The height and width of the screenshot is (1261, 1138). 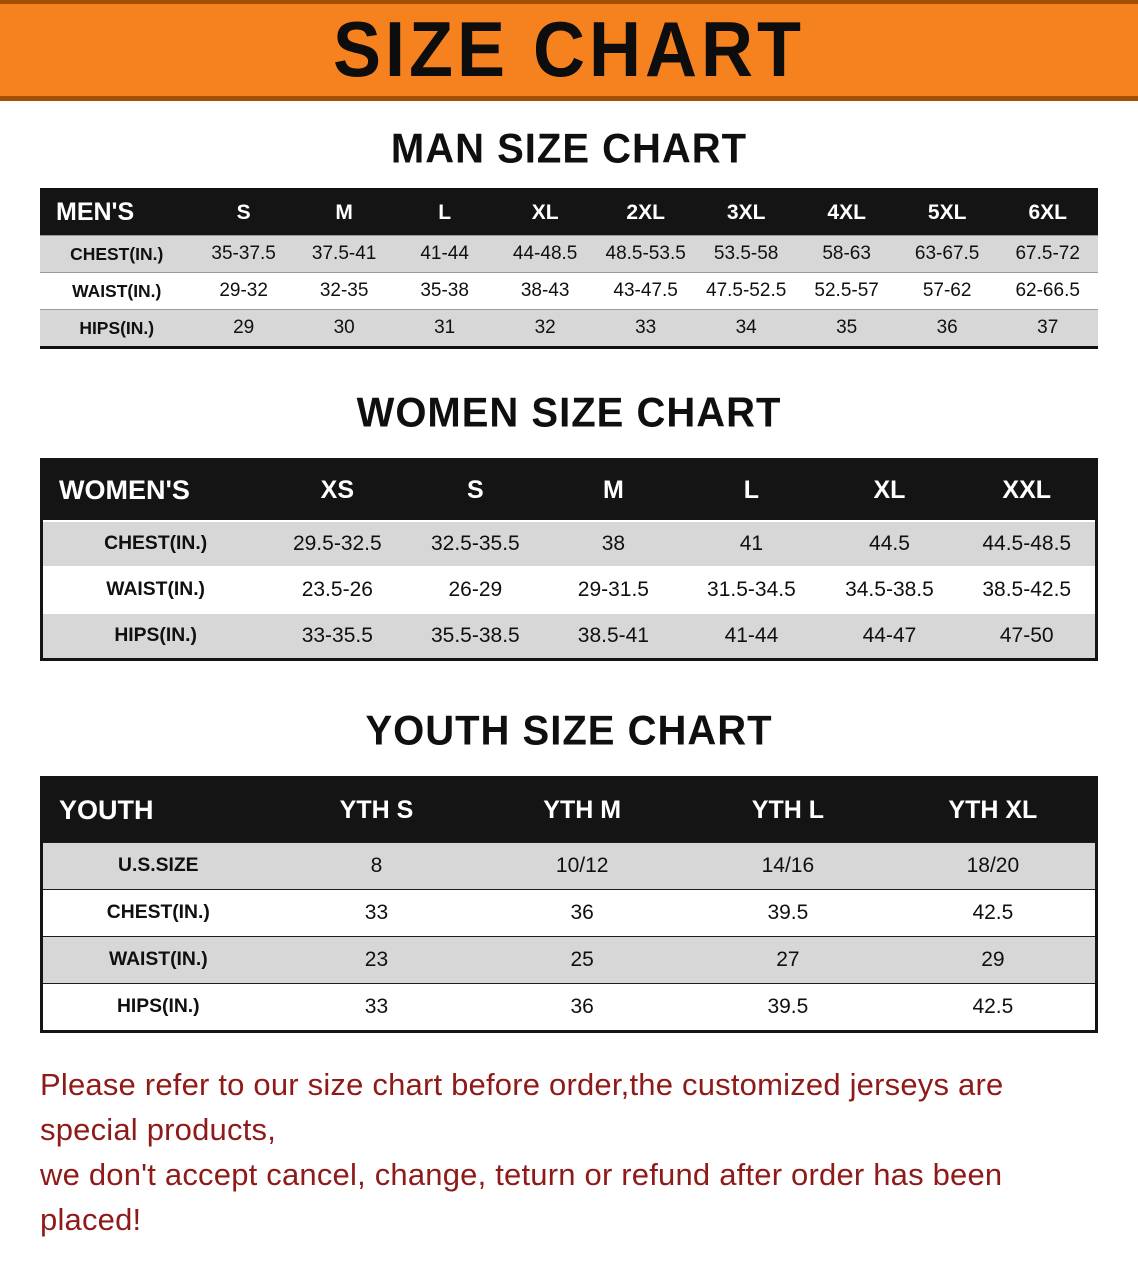 What do you see at coordinates (376, 959) in the screenshot?
I see `size-value-cell: 23` at bounding box center [376, 959].